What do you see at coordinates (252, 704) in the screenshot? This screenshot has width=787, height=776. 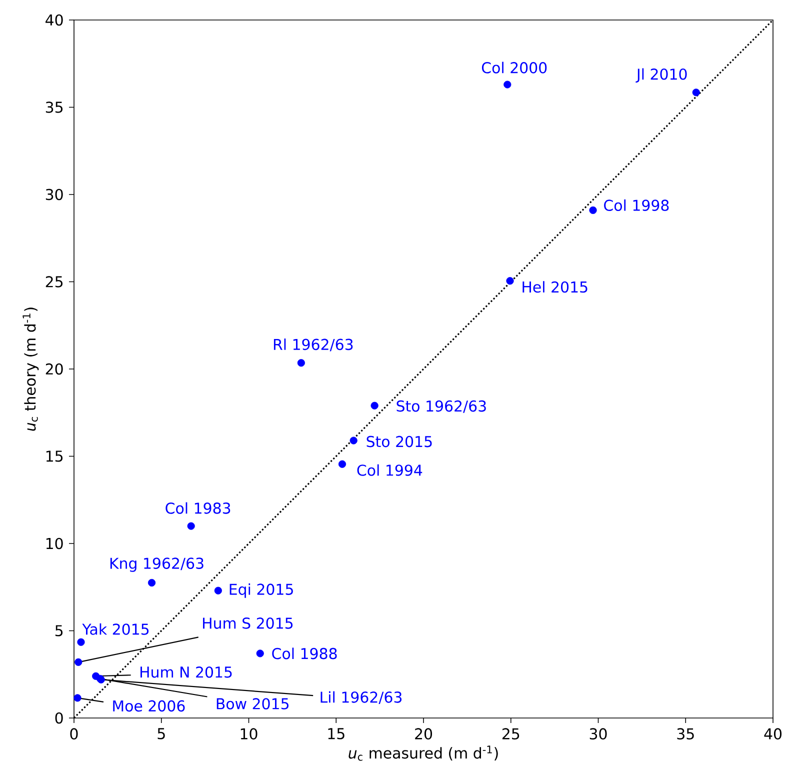 I see `annotation: Bow 2015` at bounding box center [252, 704].